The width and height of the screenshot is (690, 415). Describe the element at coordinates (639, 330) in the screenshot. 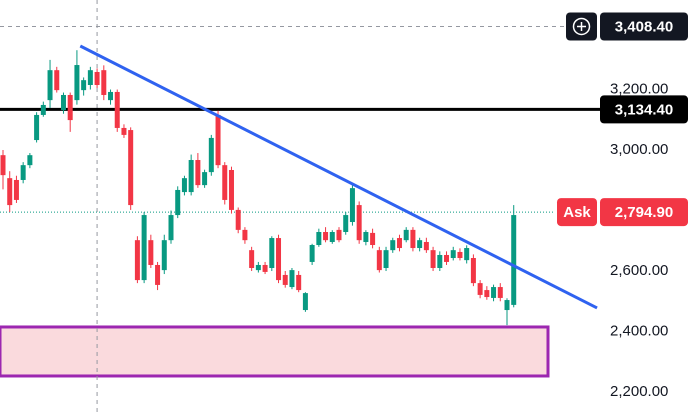

I see `y-tick-label: 2,400.00` at that location.